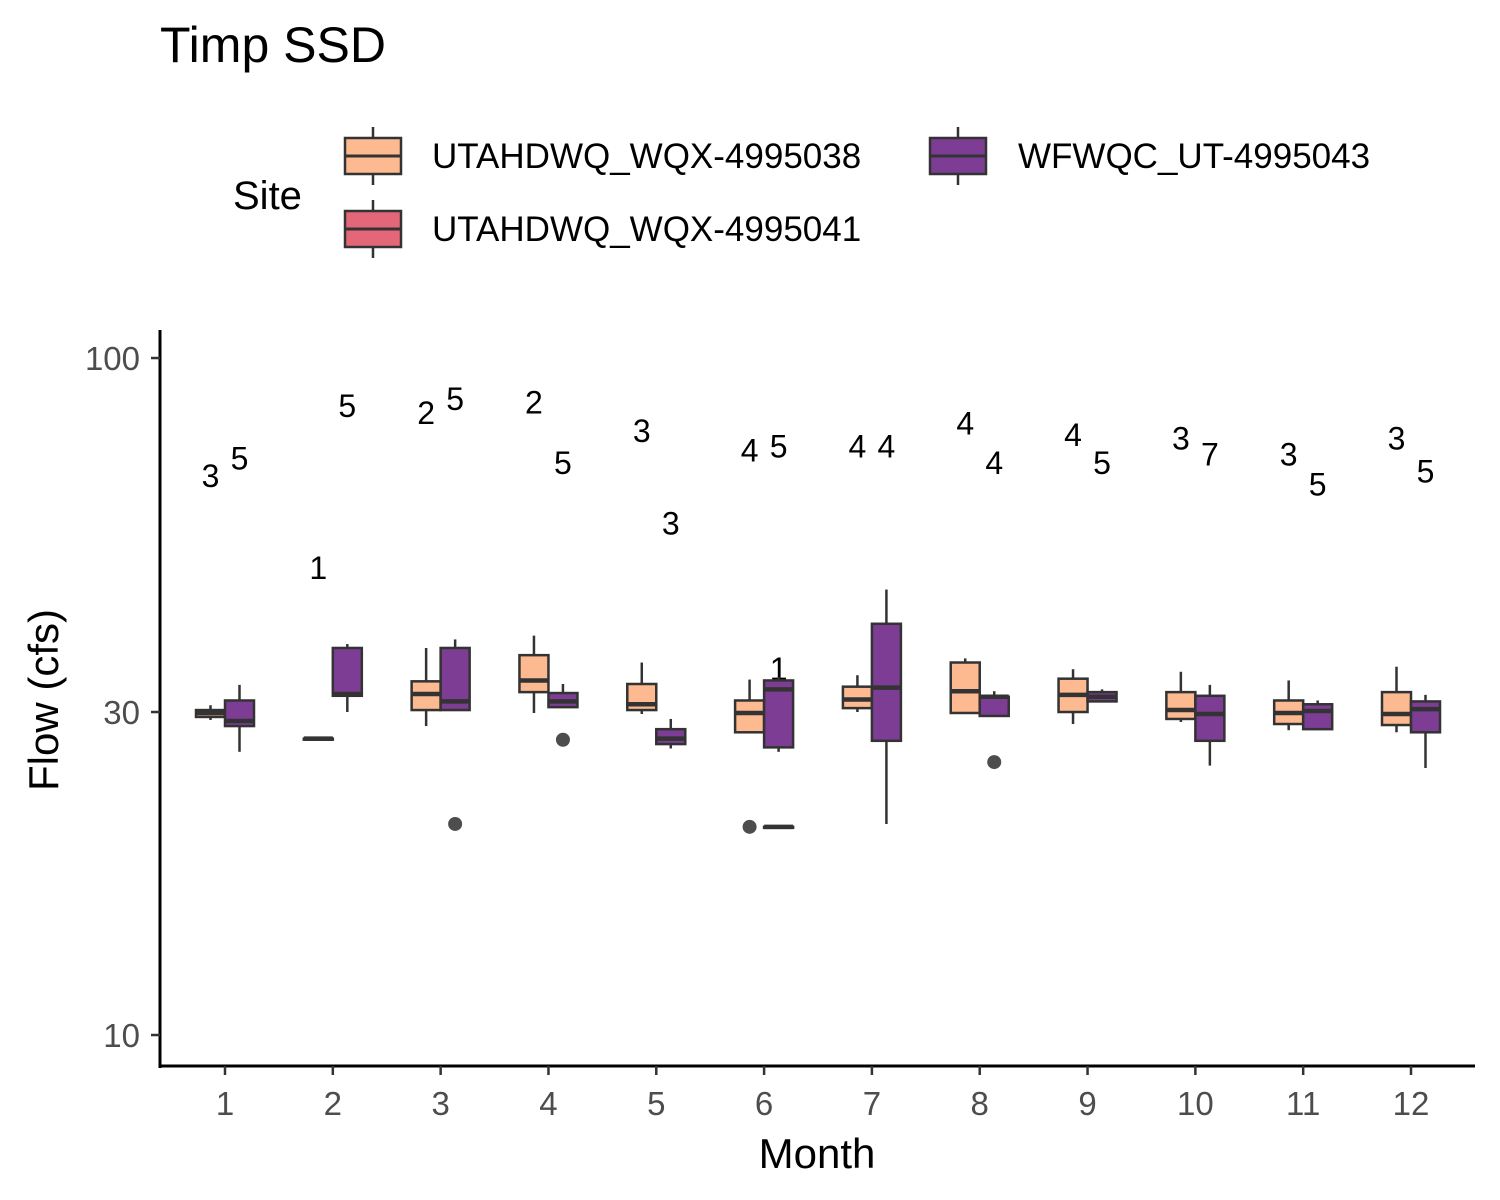  Describe the element at coordinates (642, 563) in the screenshot. I see `box-UTAHDWQ_WQX-4995038-month-5: 3` at that location.